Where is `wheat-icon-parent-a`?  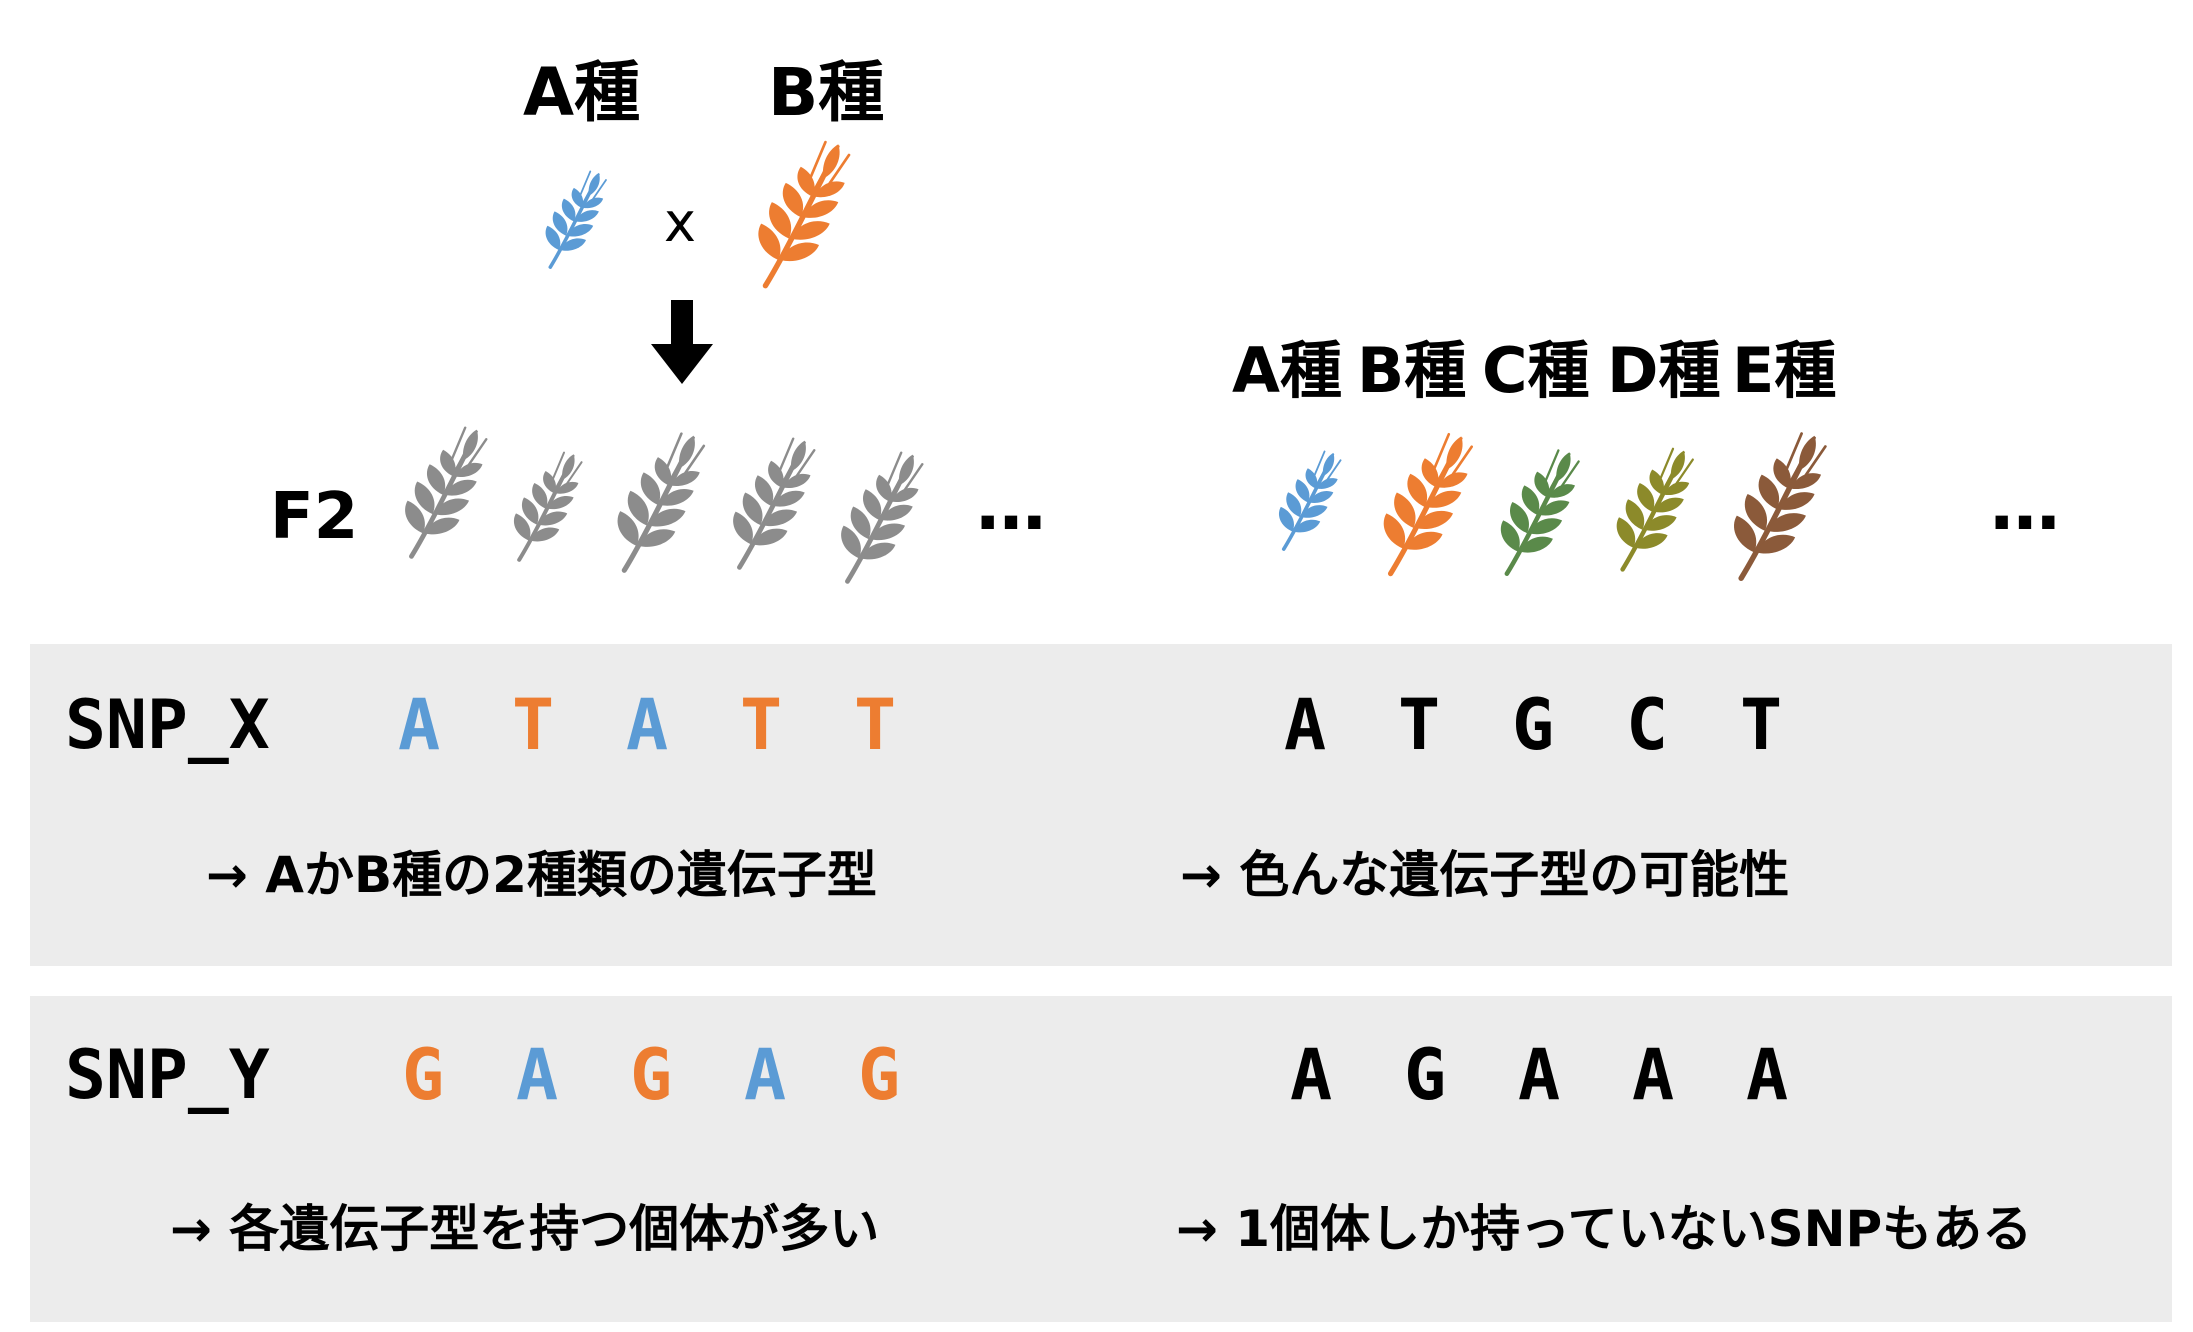
wheat-icon-parent-a is located at coordinates (576, 220).